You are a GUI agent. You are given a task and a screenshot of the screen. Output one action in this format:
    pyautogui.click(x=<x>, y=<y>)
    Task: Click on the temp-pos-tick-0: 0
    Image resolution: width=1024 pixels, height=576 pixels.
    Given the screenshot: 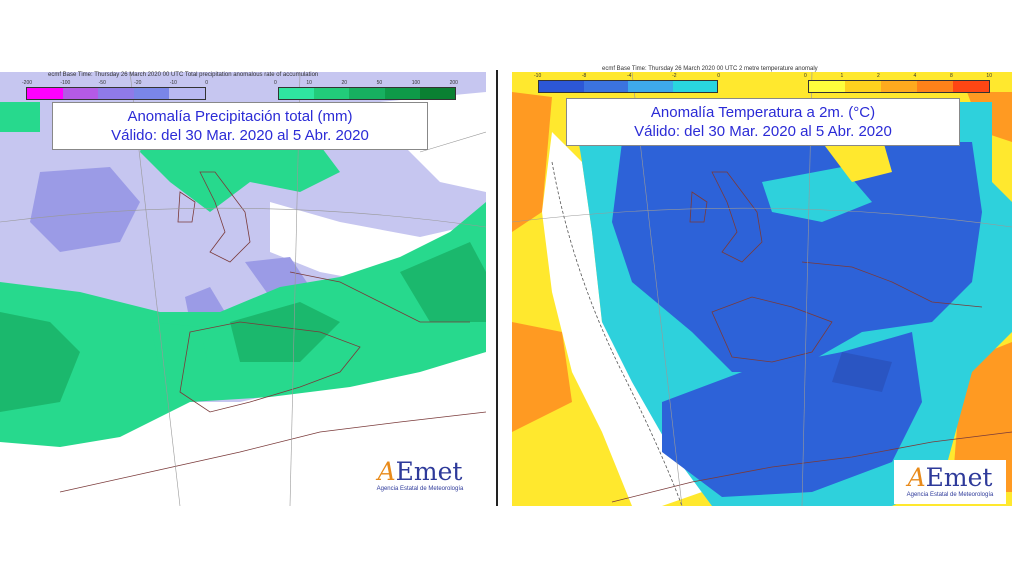 What is the action you would take?
    pyautogui.click(x=805, y=76)
    